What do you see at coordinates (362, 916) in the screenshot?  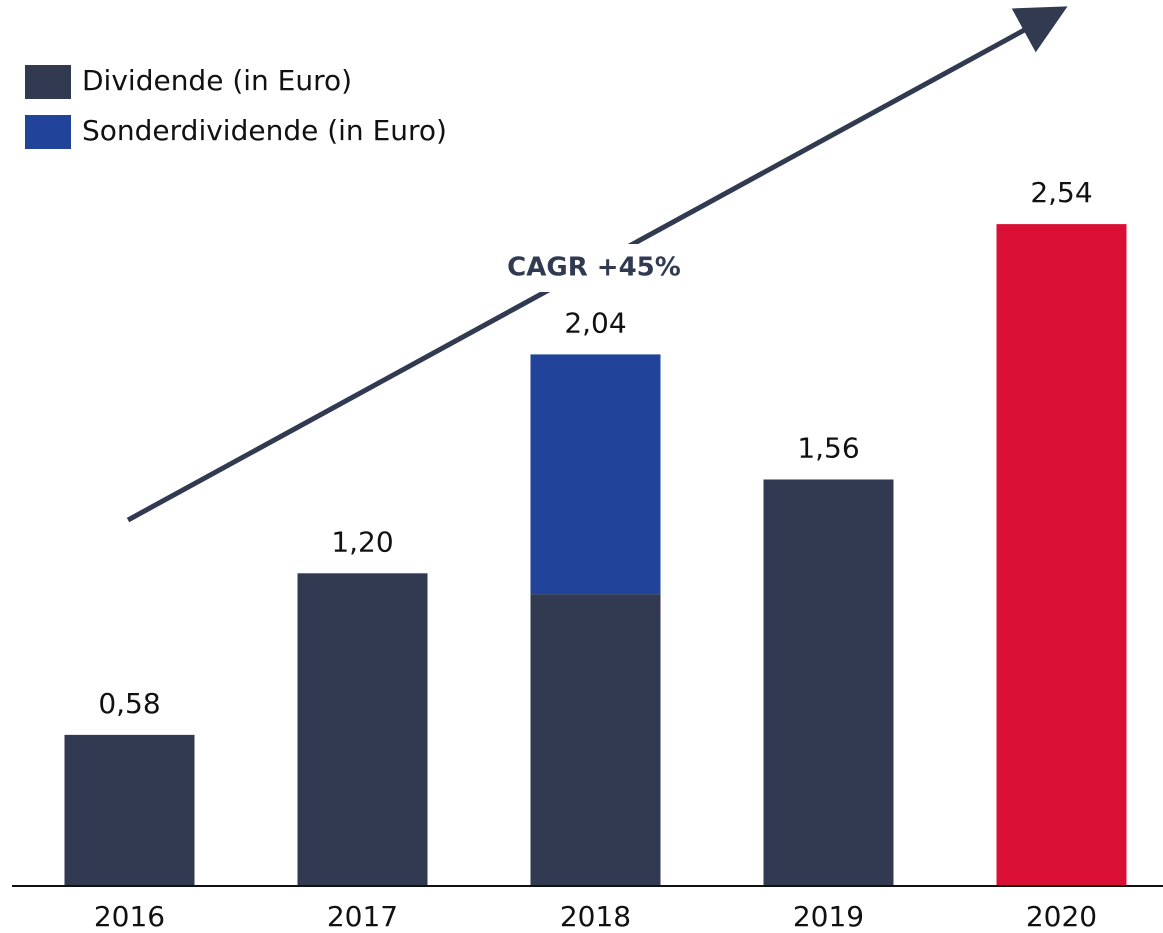 I see `x-tick-label: 2017` at bounding box center [362, 916].